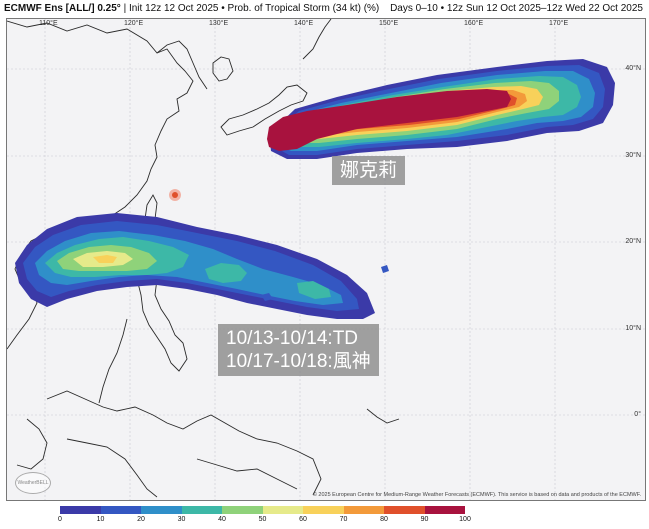 The image size is (649, 529). I want to click on lat-label: 20°N, so click(633, 241).